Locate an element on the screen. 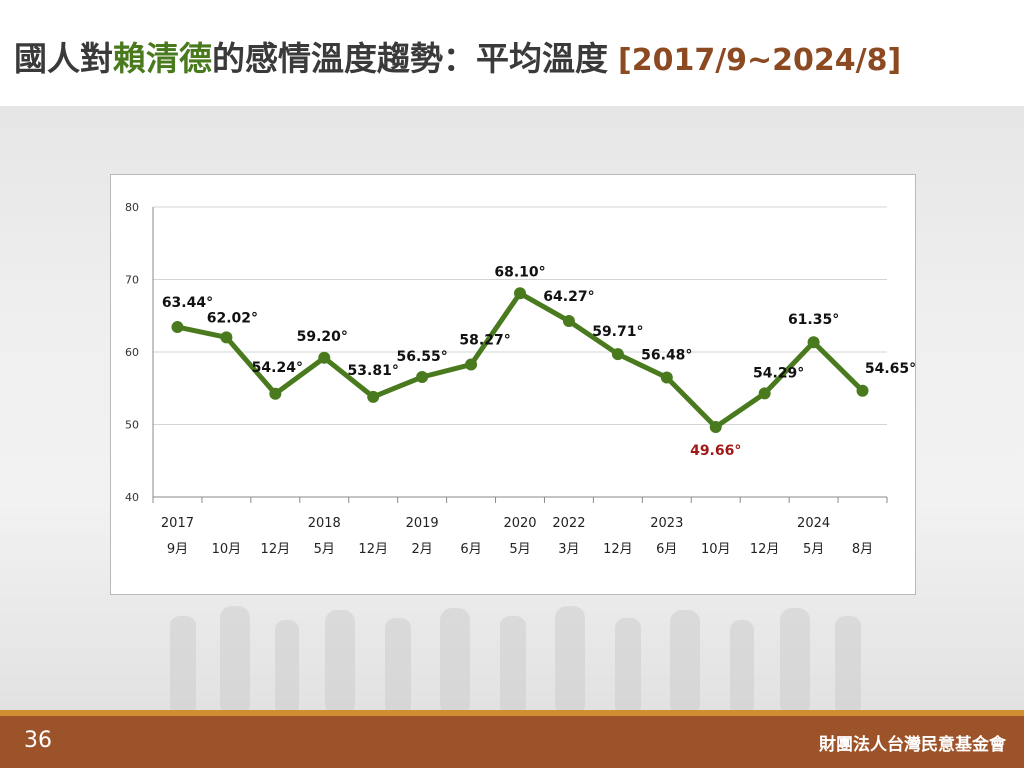 The width and height of the screenshot is (1024, 768). title-highlight-name: 賴清德 is located at coordinates (162, 58).